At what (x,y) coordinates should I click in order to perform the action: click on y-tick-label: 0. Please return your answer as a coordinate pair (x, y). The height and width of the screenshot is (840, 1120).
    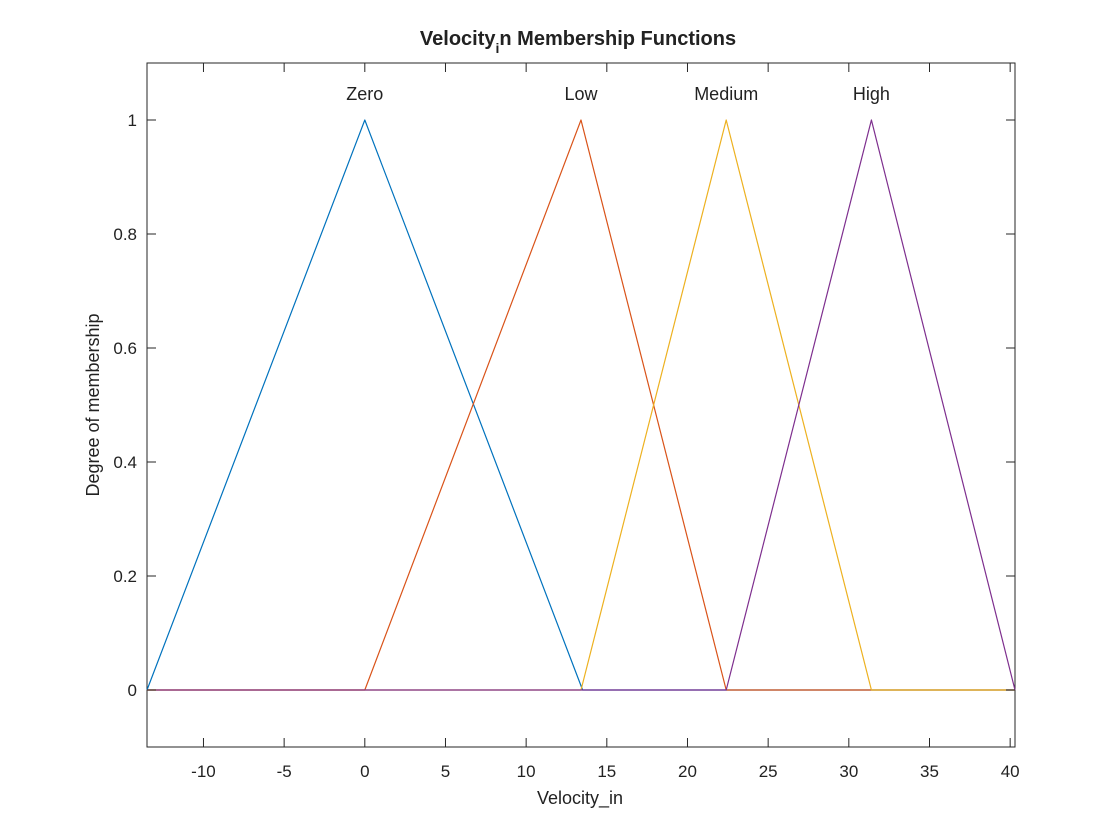
    Looking at the image, I should click on (132, 690).